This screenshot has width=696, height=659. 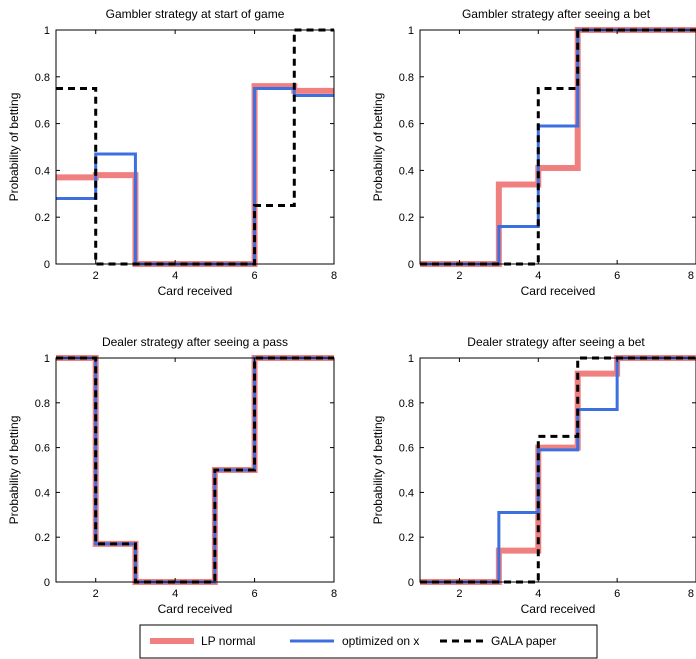 I want to click on chart-title: Dealer strategy after seeing a pass, so click(x=195, y=342).